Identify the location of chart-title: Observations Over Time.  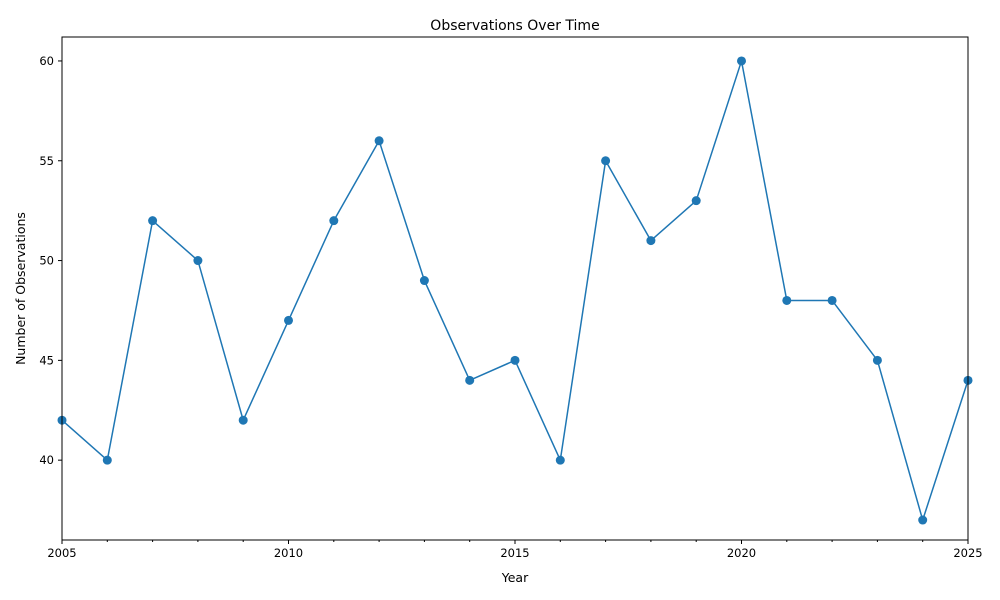
(514, 26).